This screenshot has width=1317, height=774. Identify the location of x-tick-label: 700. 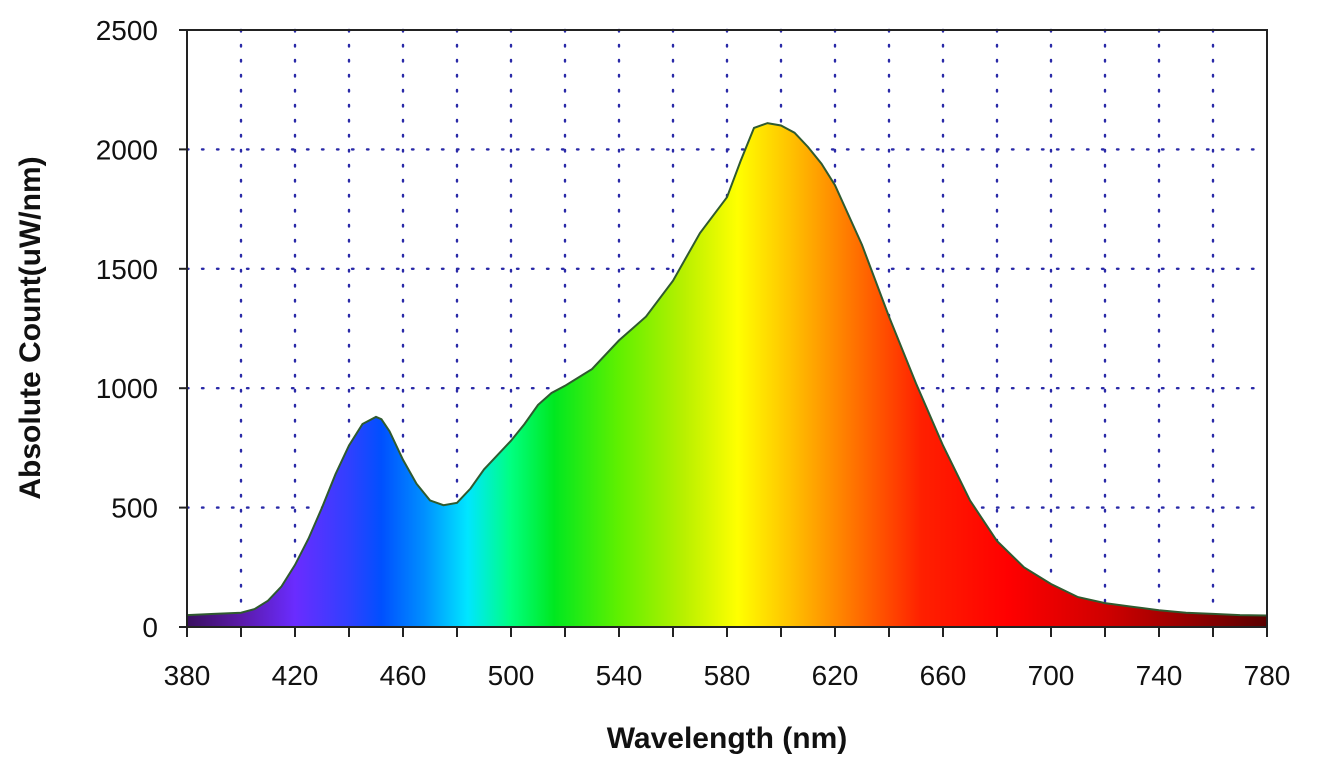
(1051, 675).